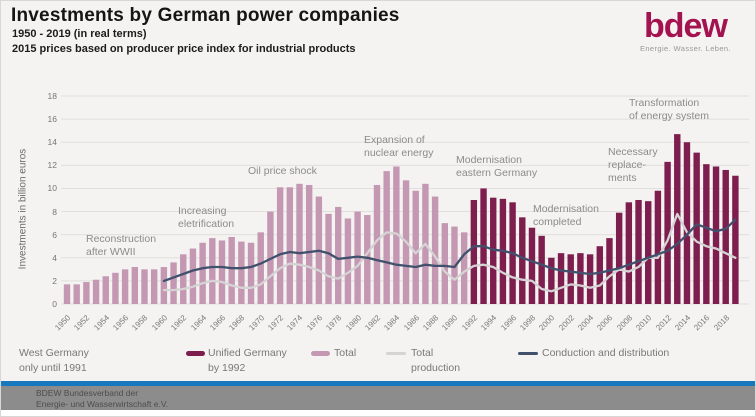 The height and width of the screenshot is (417, 756). What do you see at coordinates (532, 265) in the screenshot?
I see `bar-1998` at bounding box center [532, 265].